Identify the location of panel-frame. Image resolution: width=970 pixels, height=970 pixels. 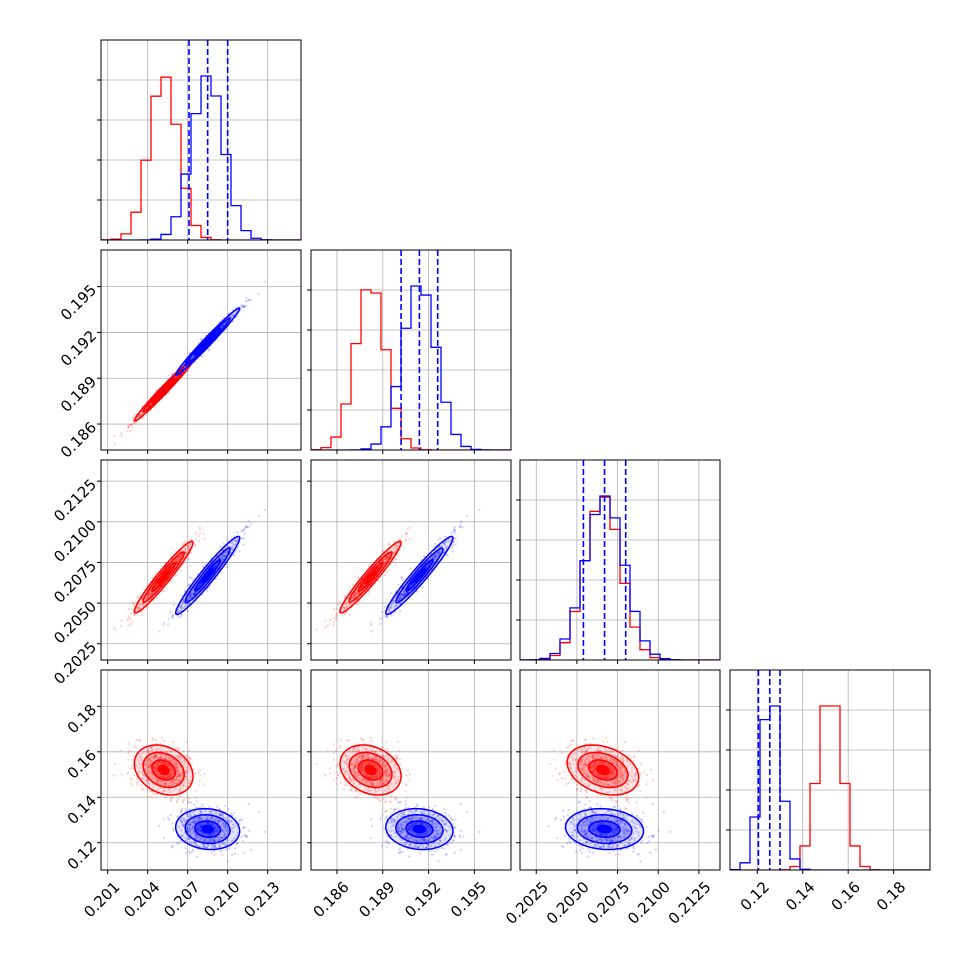
(411, 560).